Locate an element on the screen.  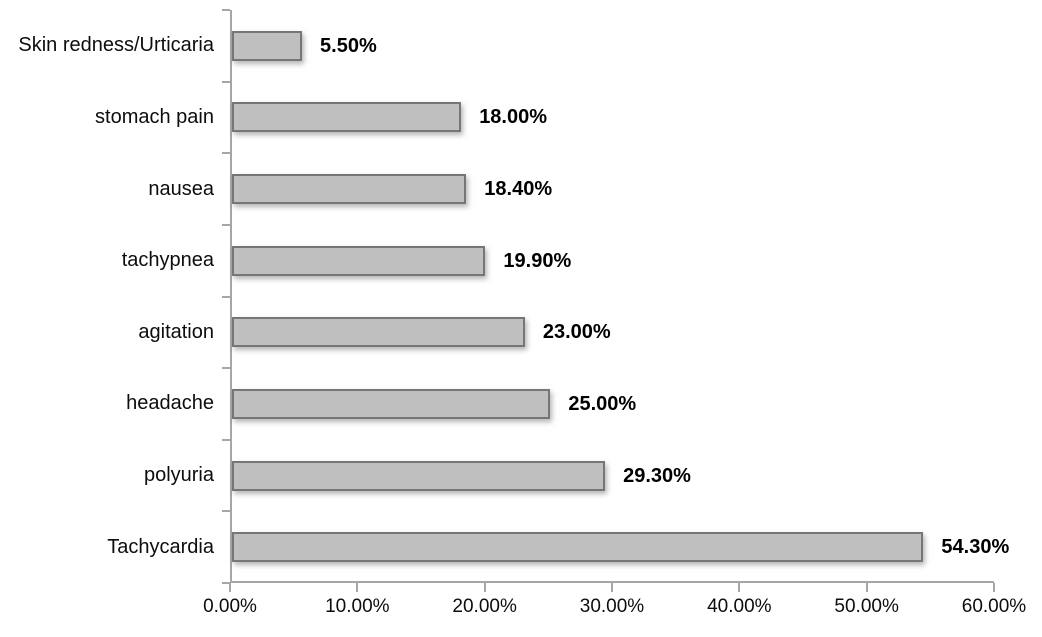
value-label: 18.00% is located at coordinates (513, 117).